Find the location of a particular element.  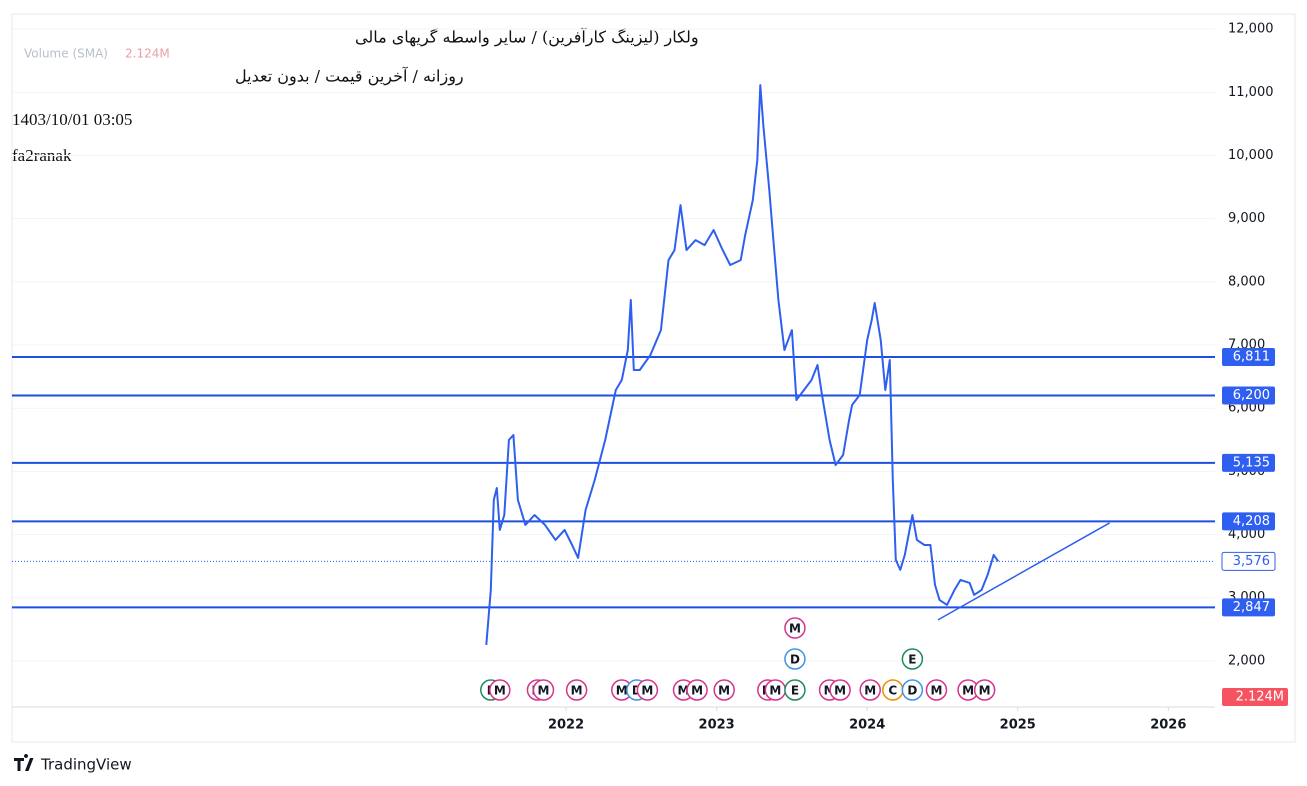

y-tick-label: 2,000 is located at coordinates (1246, 660).